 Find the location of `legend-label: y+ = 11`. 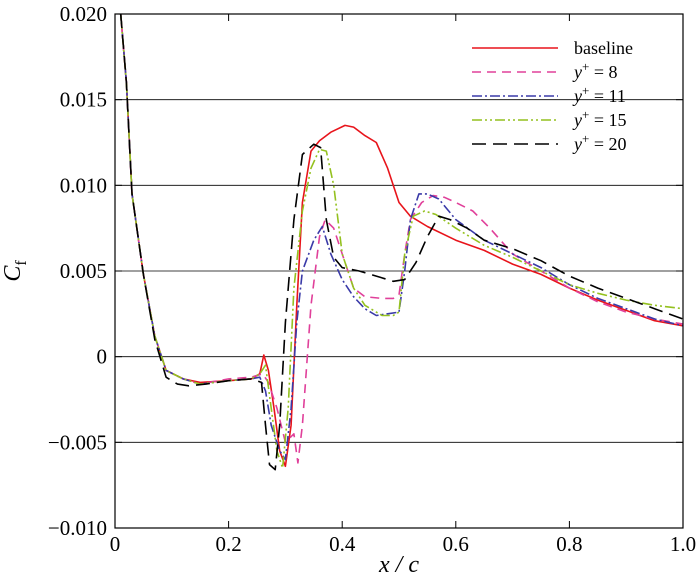

legend-label: y+ = 11 is located at coordinates (599, 94).